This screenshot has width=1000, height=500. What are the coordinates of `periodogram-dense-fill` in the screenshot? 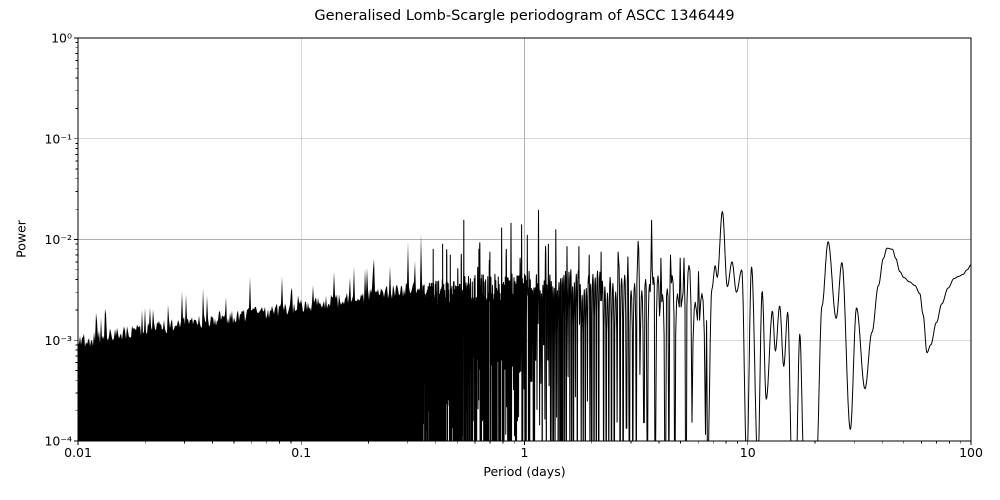 It's located at (250, 337).